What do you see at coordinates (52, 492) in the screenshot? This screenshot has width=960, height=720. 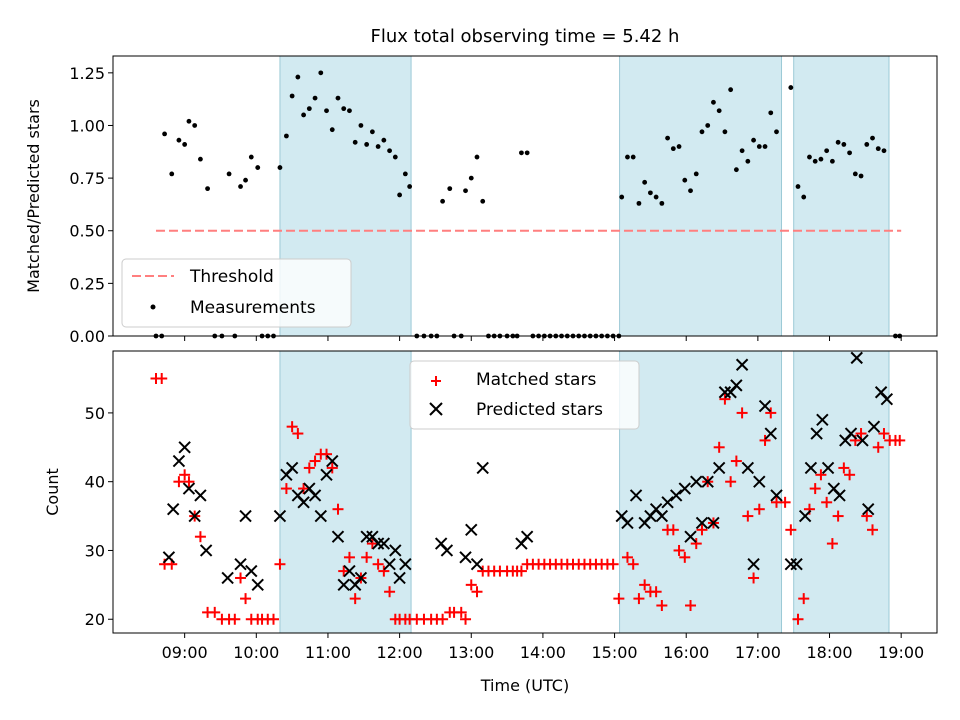 I see `bottom-y-axis-label: Count` at bounding box center [52, 492].